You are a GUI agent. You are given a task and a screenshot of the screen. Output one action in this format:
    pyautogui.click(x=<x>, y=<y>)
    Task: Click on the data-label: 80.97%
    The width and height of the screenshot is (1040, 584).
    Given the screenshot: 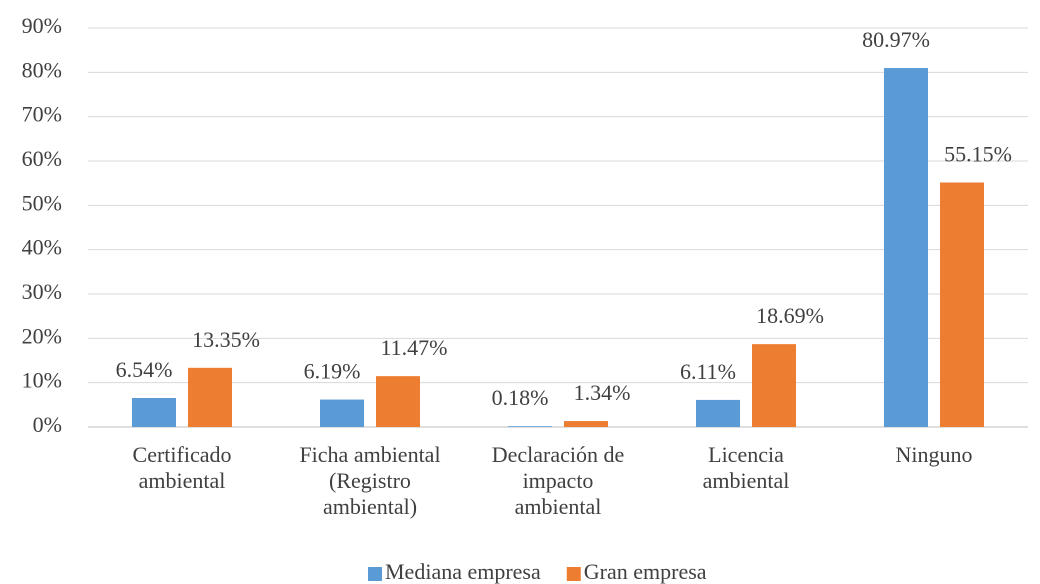 What is the action you would take?
    pyautogui.click(x=896, y=39)
    